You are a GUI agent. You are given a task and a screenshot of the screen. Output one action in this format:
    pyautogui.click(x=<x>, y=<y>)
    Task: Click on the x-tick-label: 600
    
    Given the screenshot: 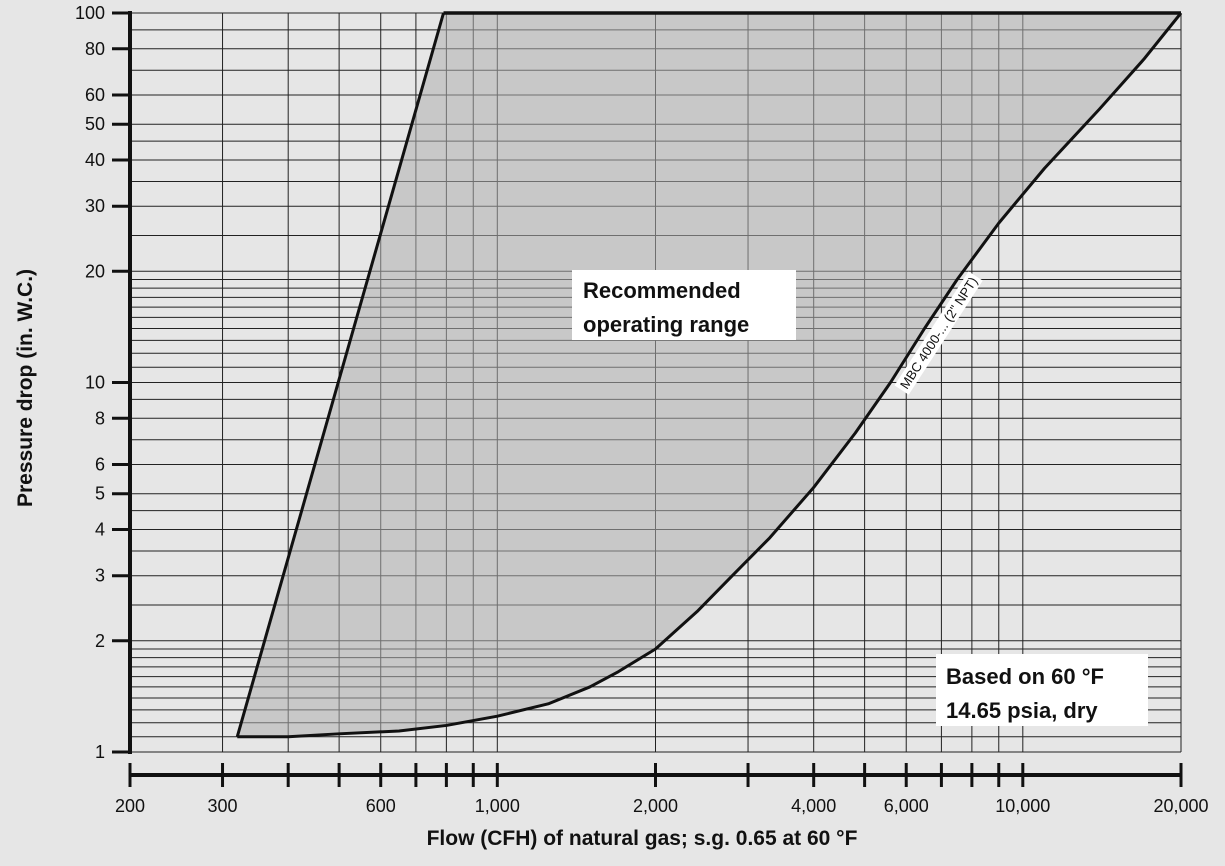 What is the action you would take?
    pyautogui.click(x=381, y=806)
    